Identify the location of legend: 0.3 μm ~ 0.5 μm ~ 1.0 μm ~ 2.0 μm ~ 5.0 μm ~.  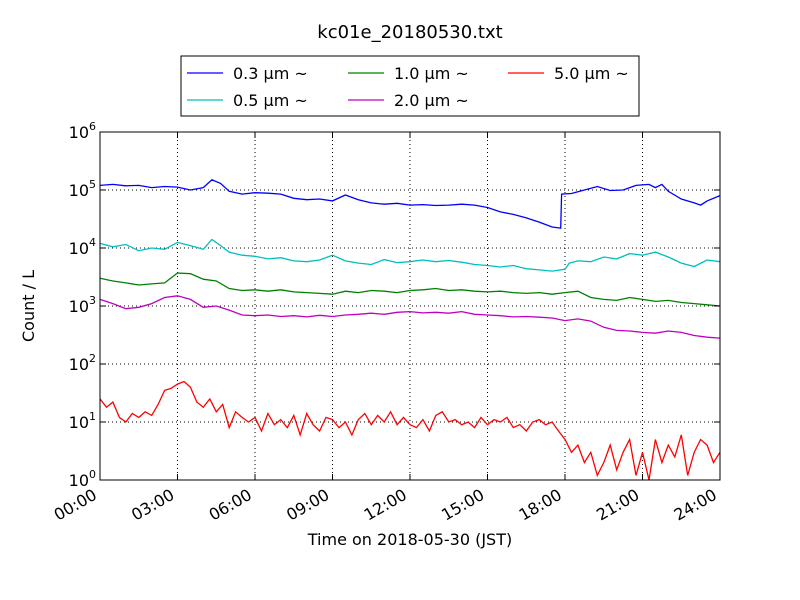
(410, 86).